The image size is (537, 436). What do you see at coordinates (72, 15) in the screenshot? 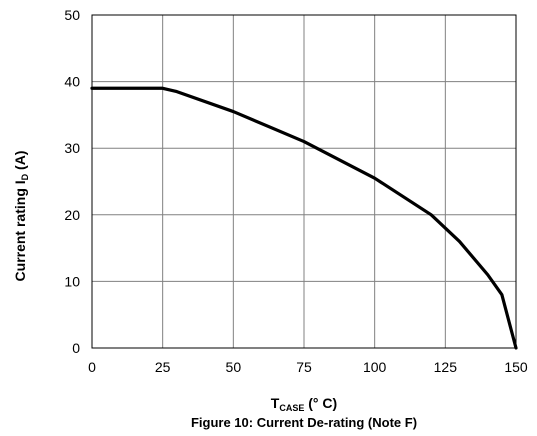
I see `y-tick-label: 50` at bounding box center [72, 15].